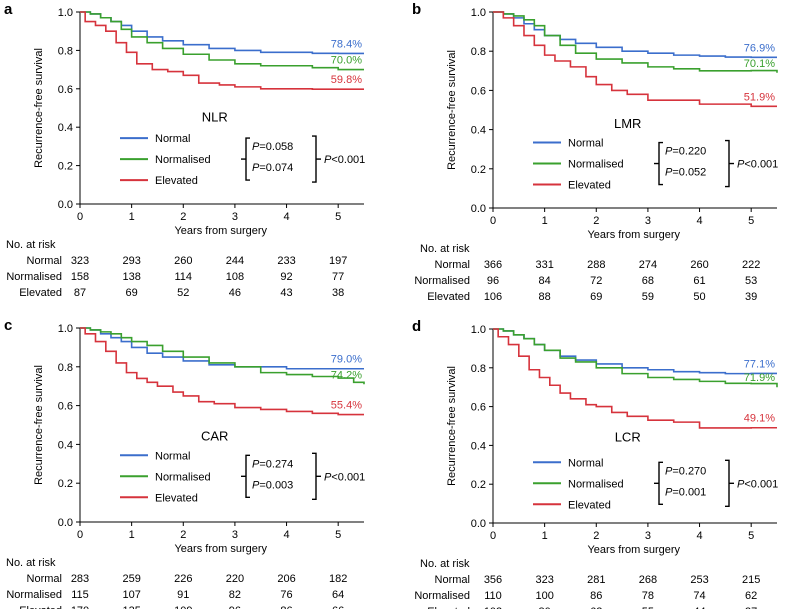 Image resolution: width=795 pixels, height=609 pixels. I want to click on end-label-elevated: 51.9%, so click(759, 97).